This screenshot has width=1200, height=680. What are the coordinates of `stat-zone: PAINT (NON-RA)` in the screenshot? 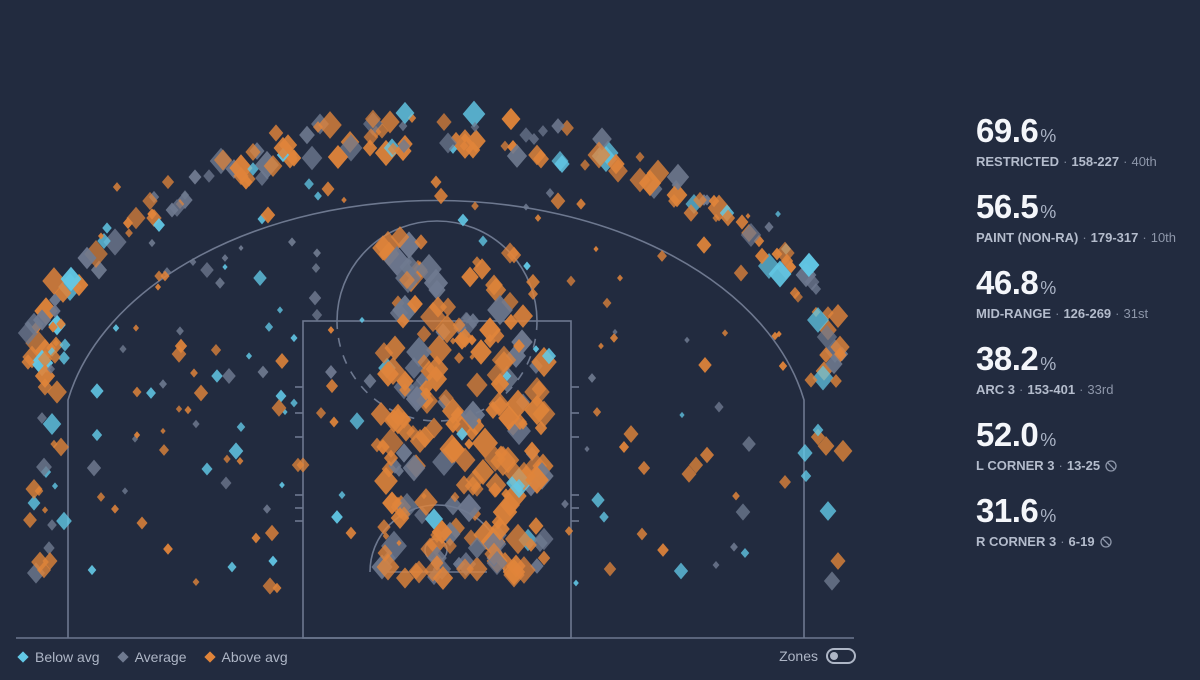 It's located at (1027, 237).